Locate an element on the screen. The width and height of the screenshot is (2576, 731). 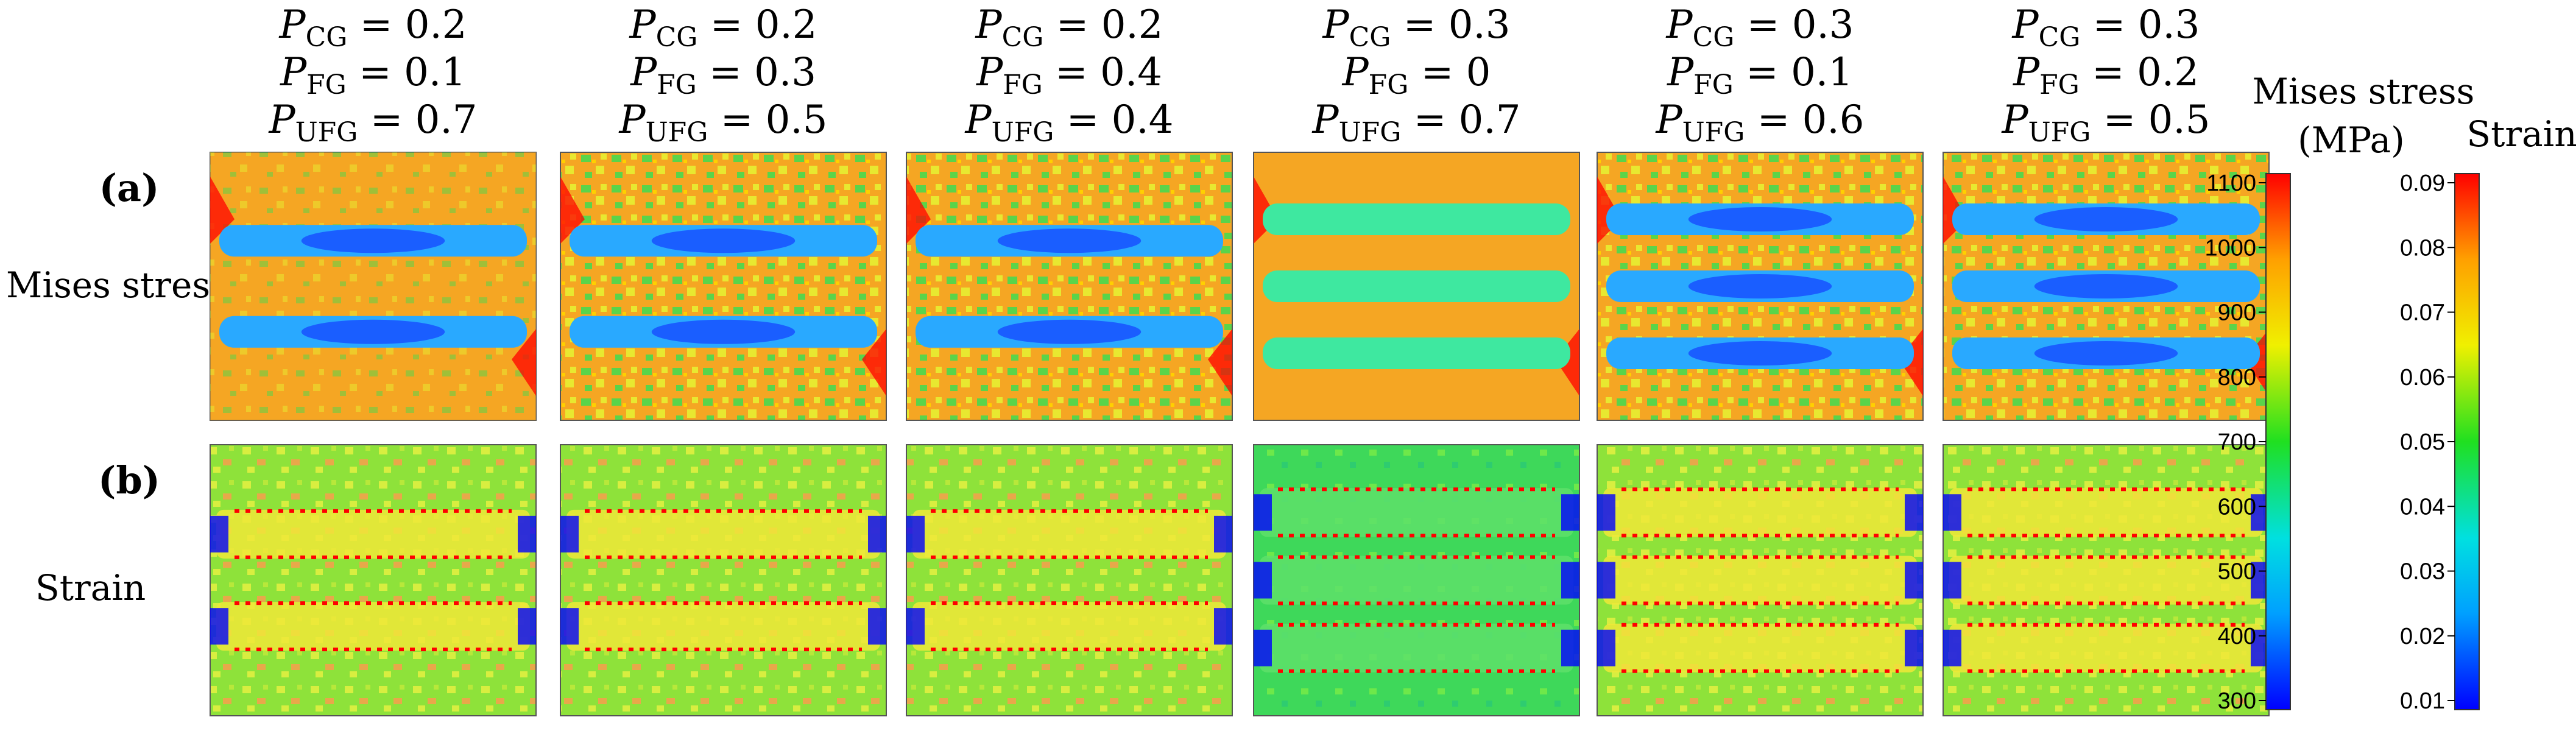
tick-label: 1100 is located at coordinates (2231, 183).